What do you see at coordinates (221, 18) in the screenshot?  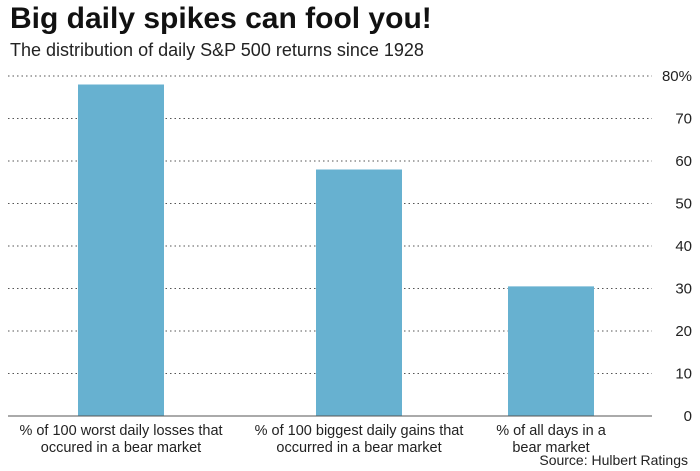 I see `chart-title: Big daily spikes can fool you!` at bounding box center [221, 18].